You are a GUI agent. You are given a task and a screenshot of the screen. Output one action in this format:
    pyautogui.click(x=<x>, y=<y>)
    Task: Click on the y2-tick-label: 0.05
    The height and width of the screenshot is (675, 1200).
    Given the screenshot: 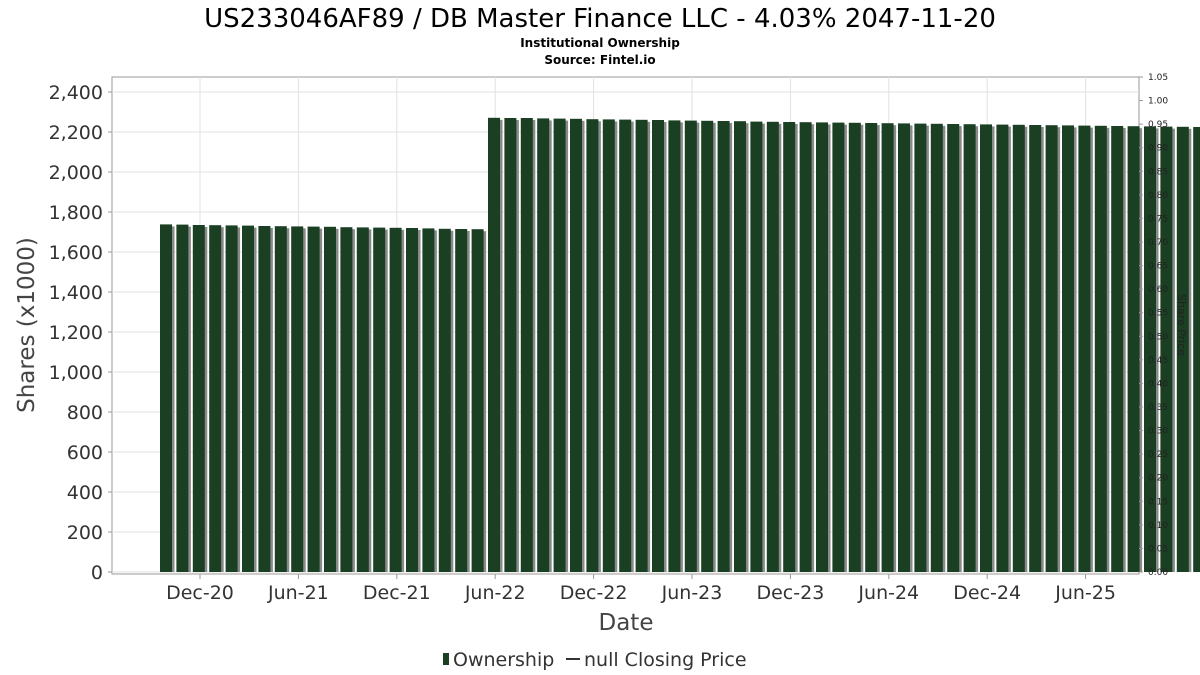 What is the action you would take?
    pyautogui.click(x=1158, y=549)
    